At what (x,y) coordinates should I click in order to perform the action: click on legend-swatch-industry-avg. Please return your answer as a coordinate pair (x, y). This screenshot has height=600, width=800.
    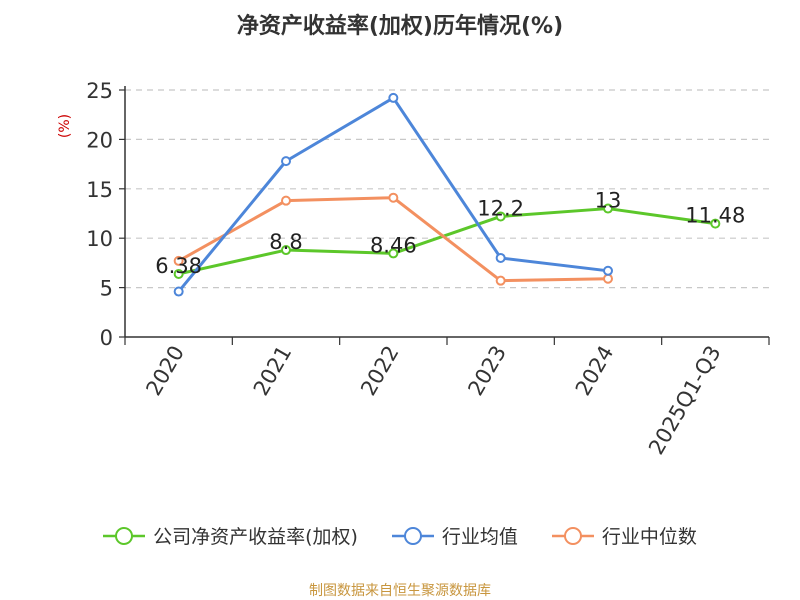
    Looking at the image, I should click on (412, 535).